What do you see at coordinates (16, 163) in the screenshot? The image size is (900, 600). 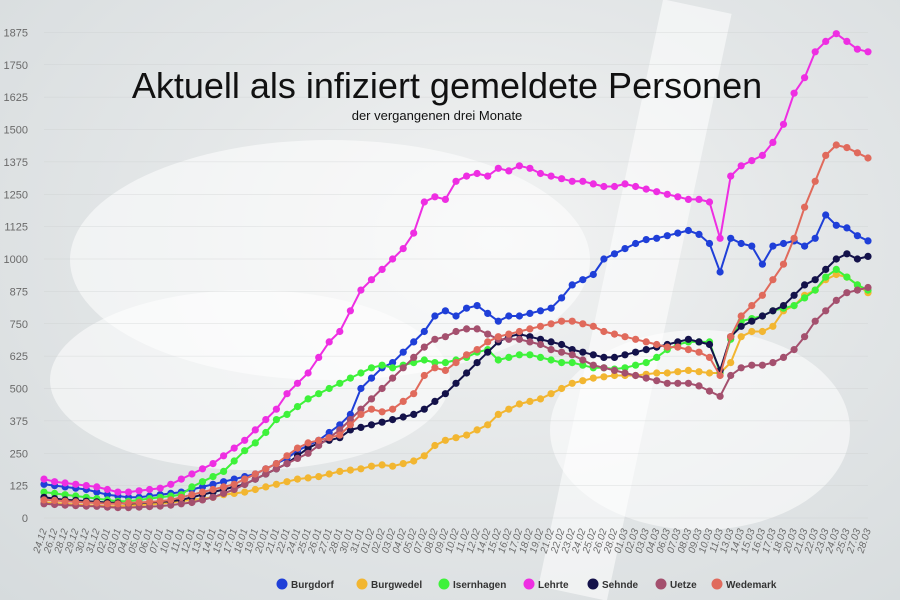 I see `y-tick-label: 1375` at bounding box center [16, 163].